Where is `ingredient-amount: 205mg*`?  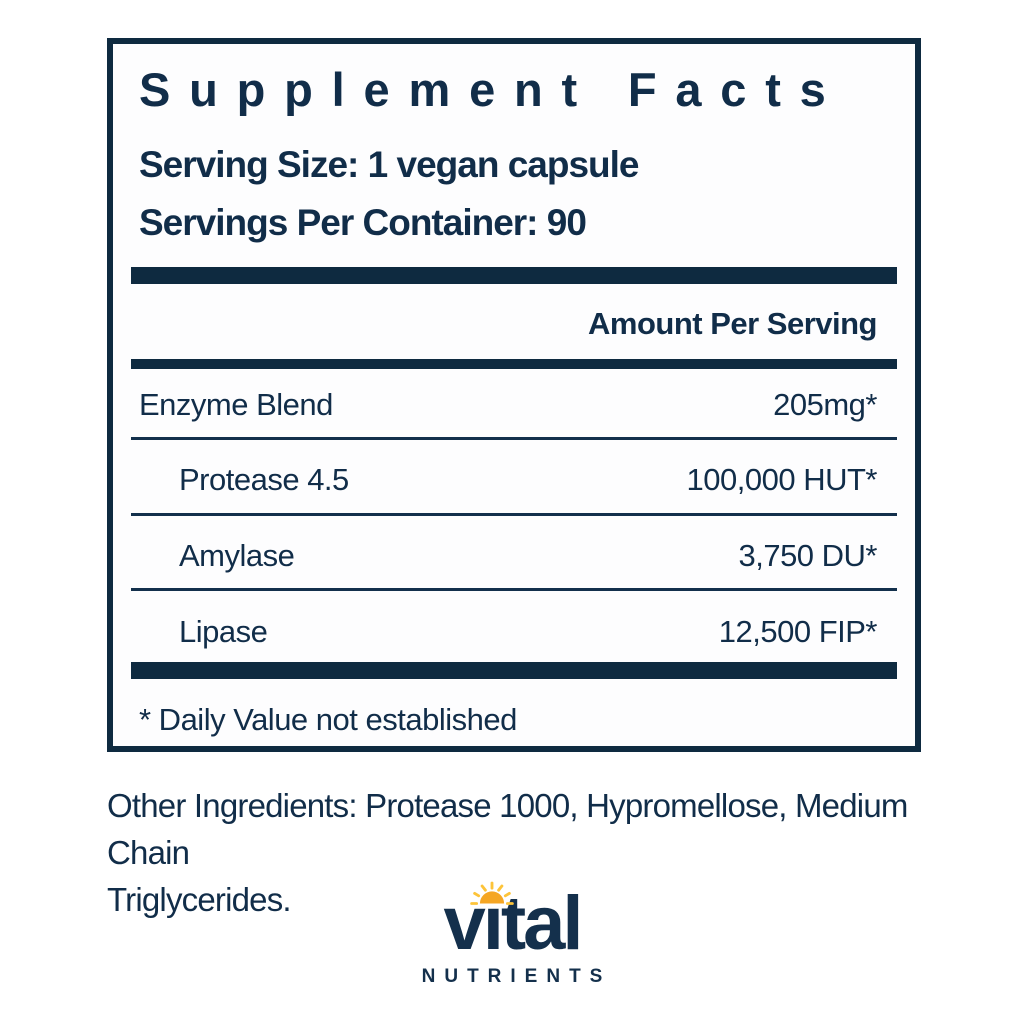
ingredient-amount: 205mg* is located at coordinates (825, 404).